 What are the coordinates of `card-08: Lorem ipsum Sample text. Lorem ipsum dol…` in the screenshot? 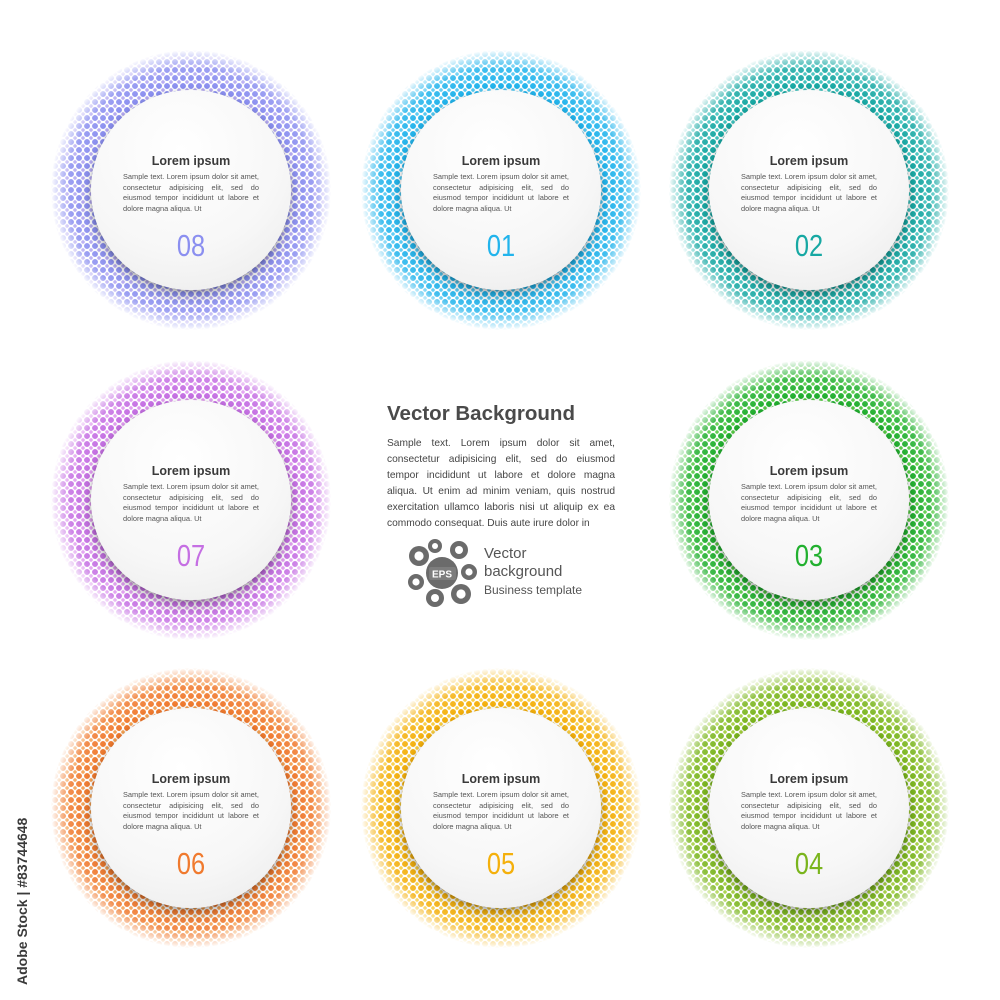 It's located at (191, 190).